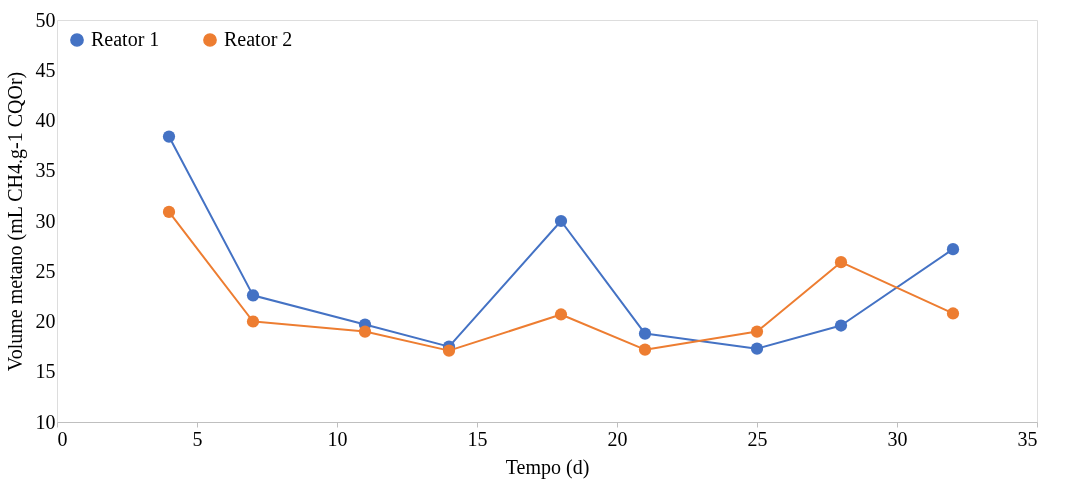 This screenshot has width=1068, height=482. Describe the element at coordinates (45, 371) in the screenshot. I see `y-tick-label: 15` at that location.